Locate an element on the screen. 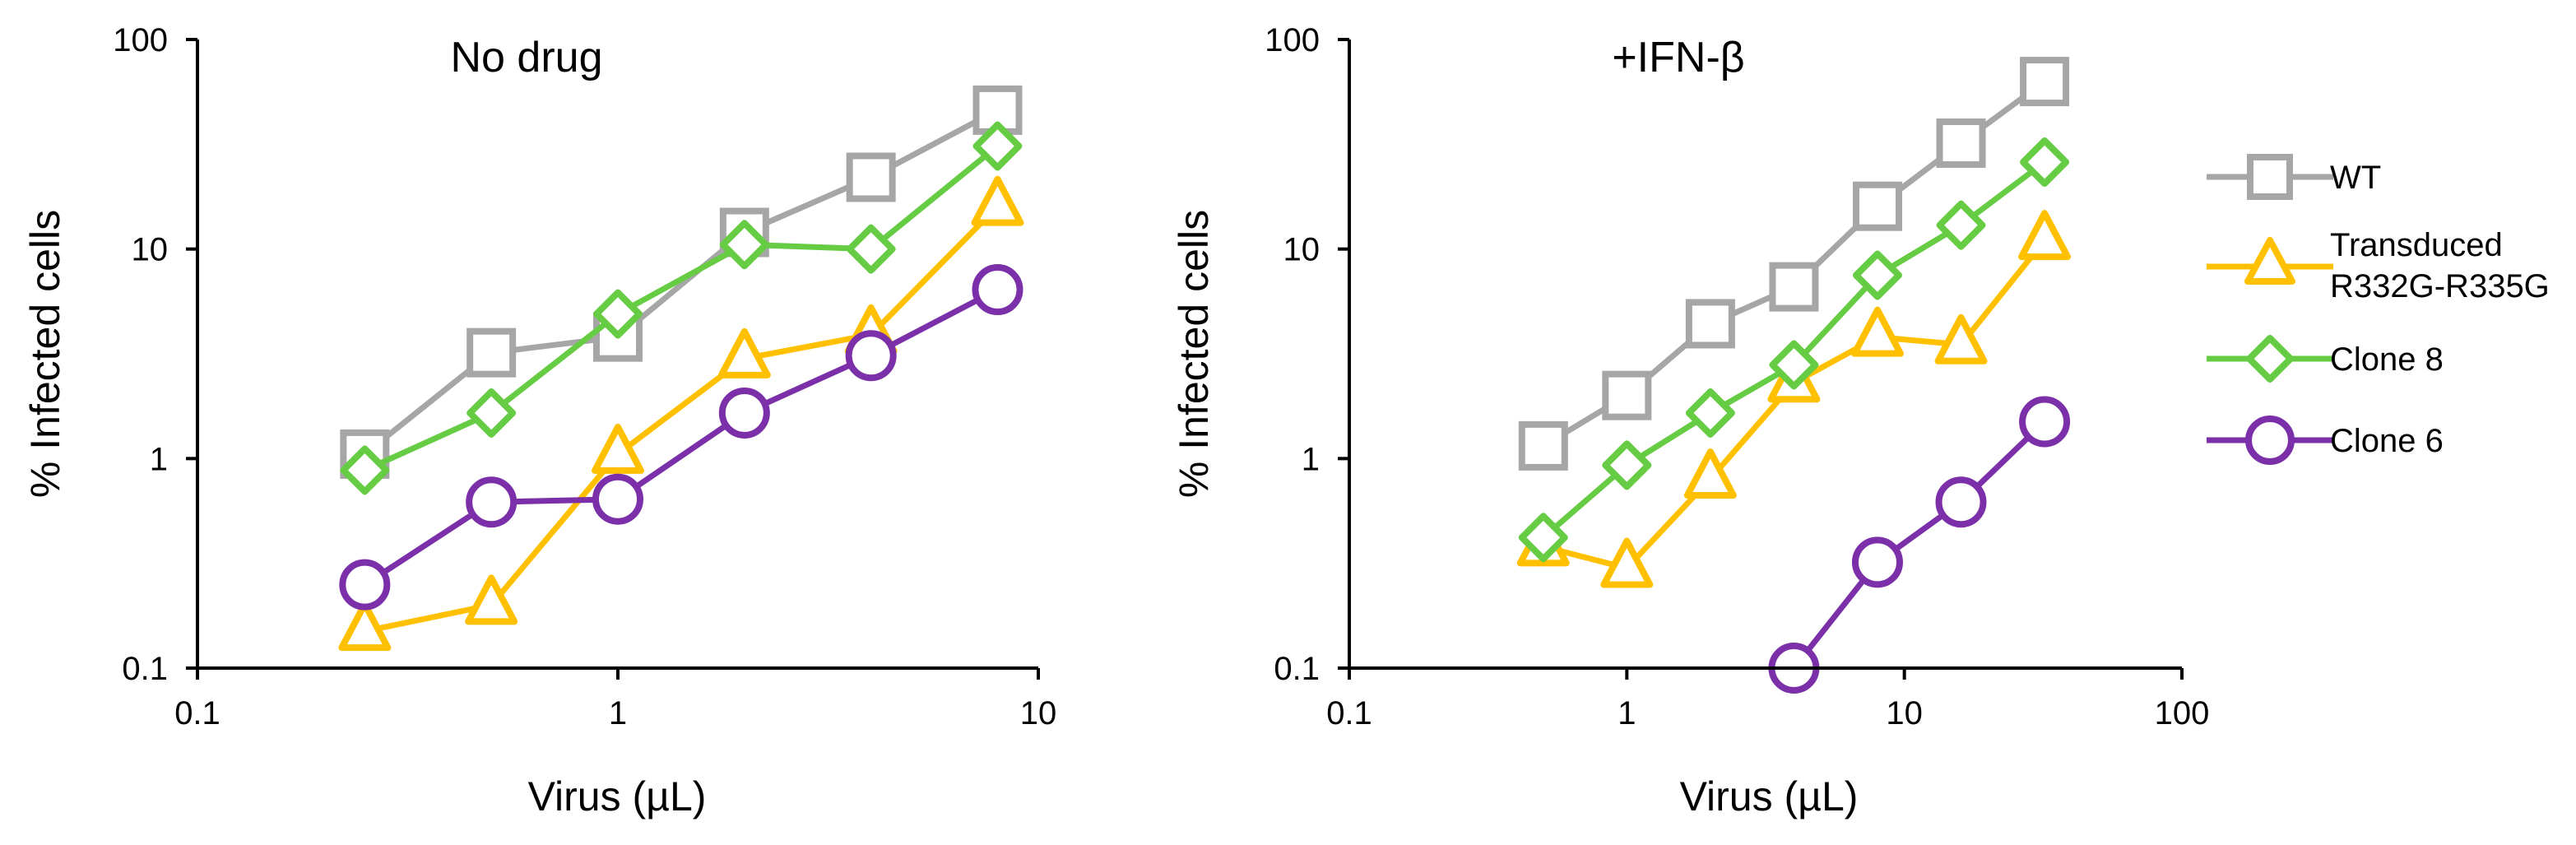  triangle-marker-icon is located at coordinates (2269, 261).